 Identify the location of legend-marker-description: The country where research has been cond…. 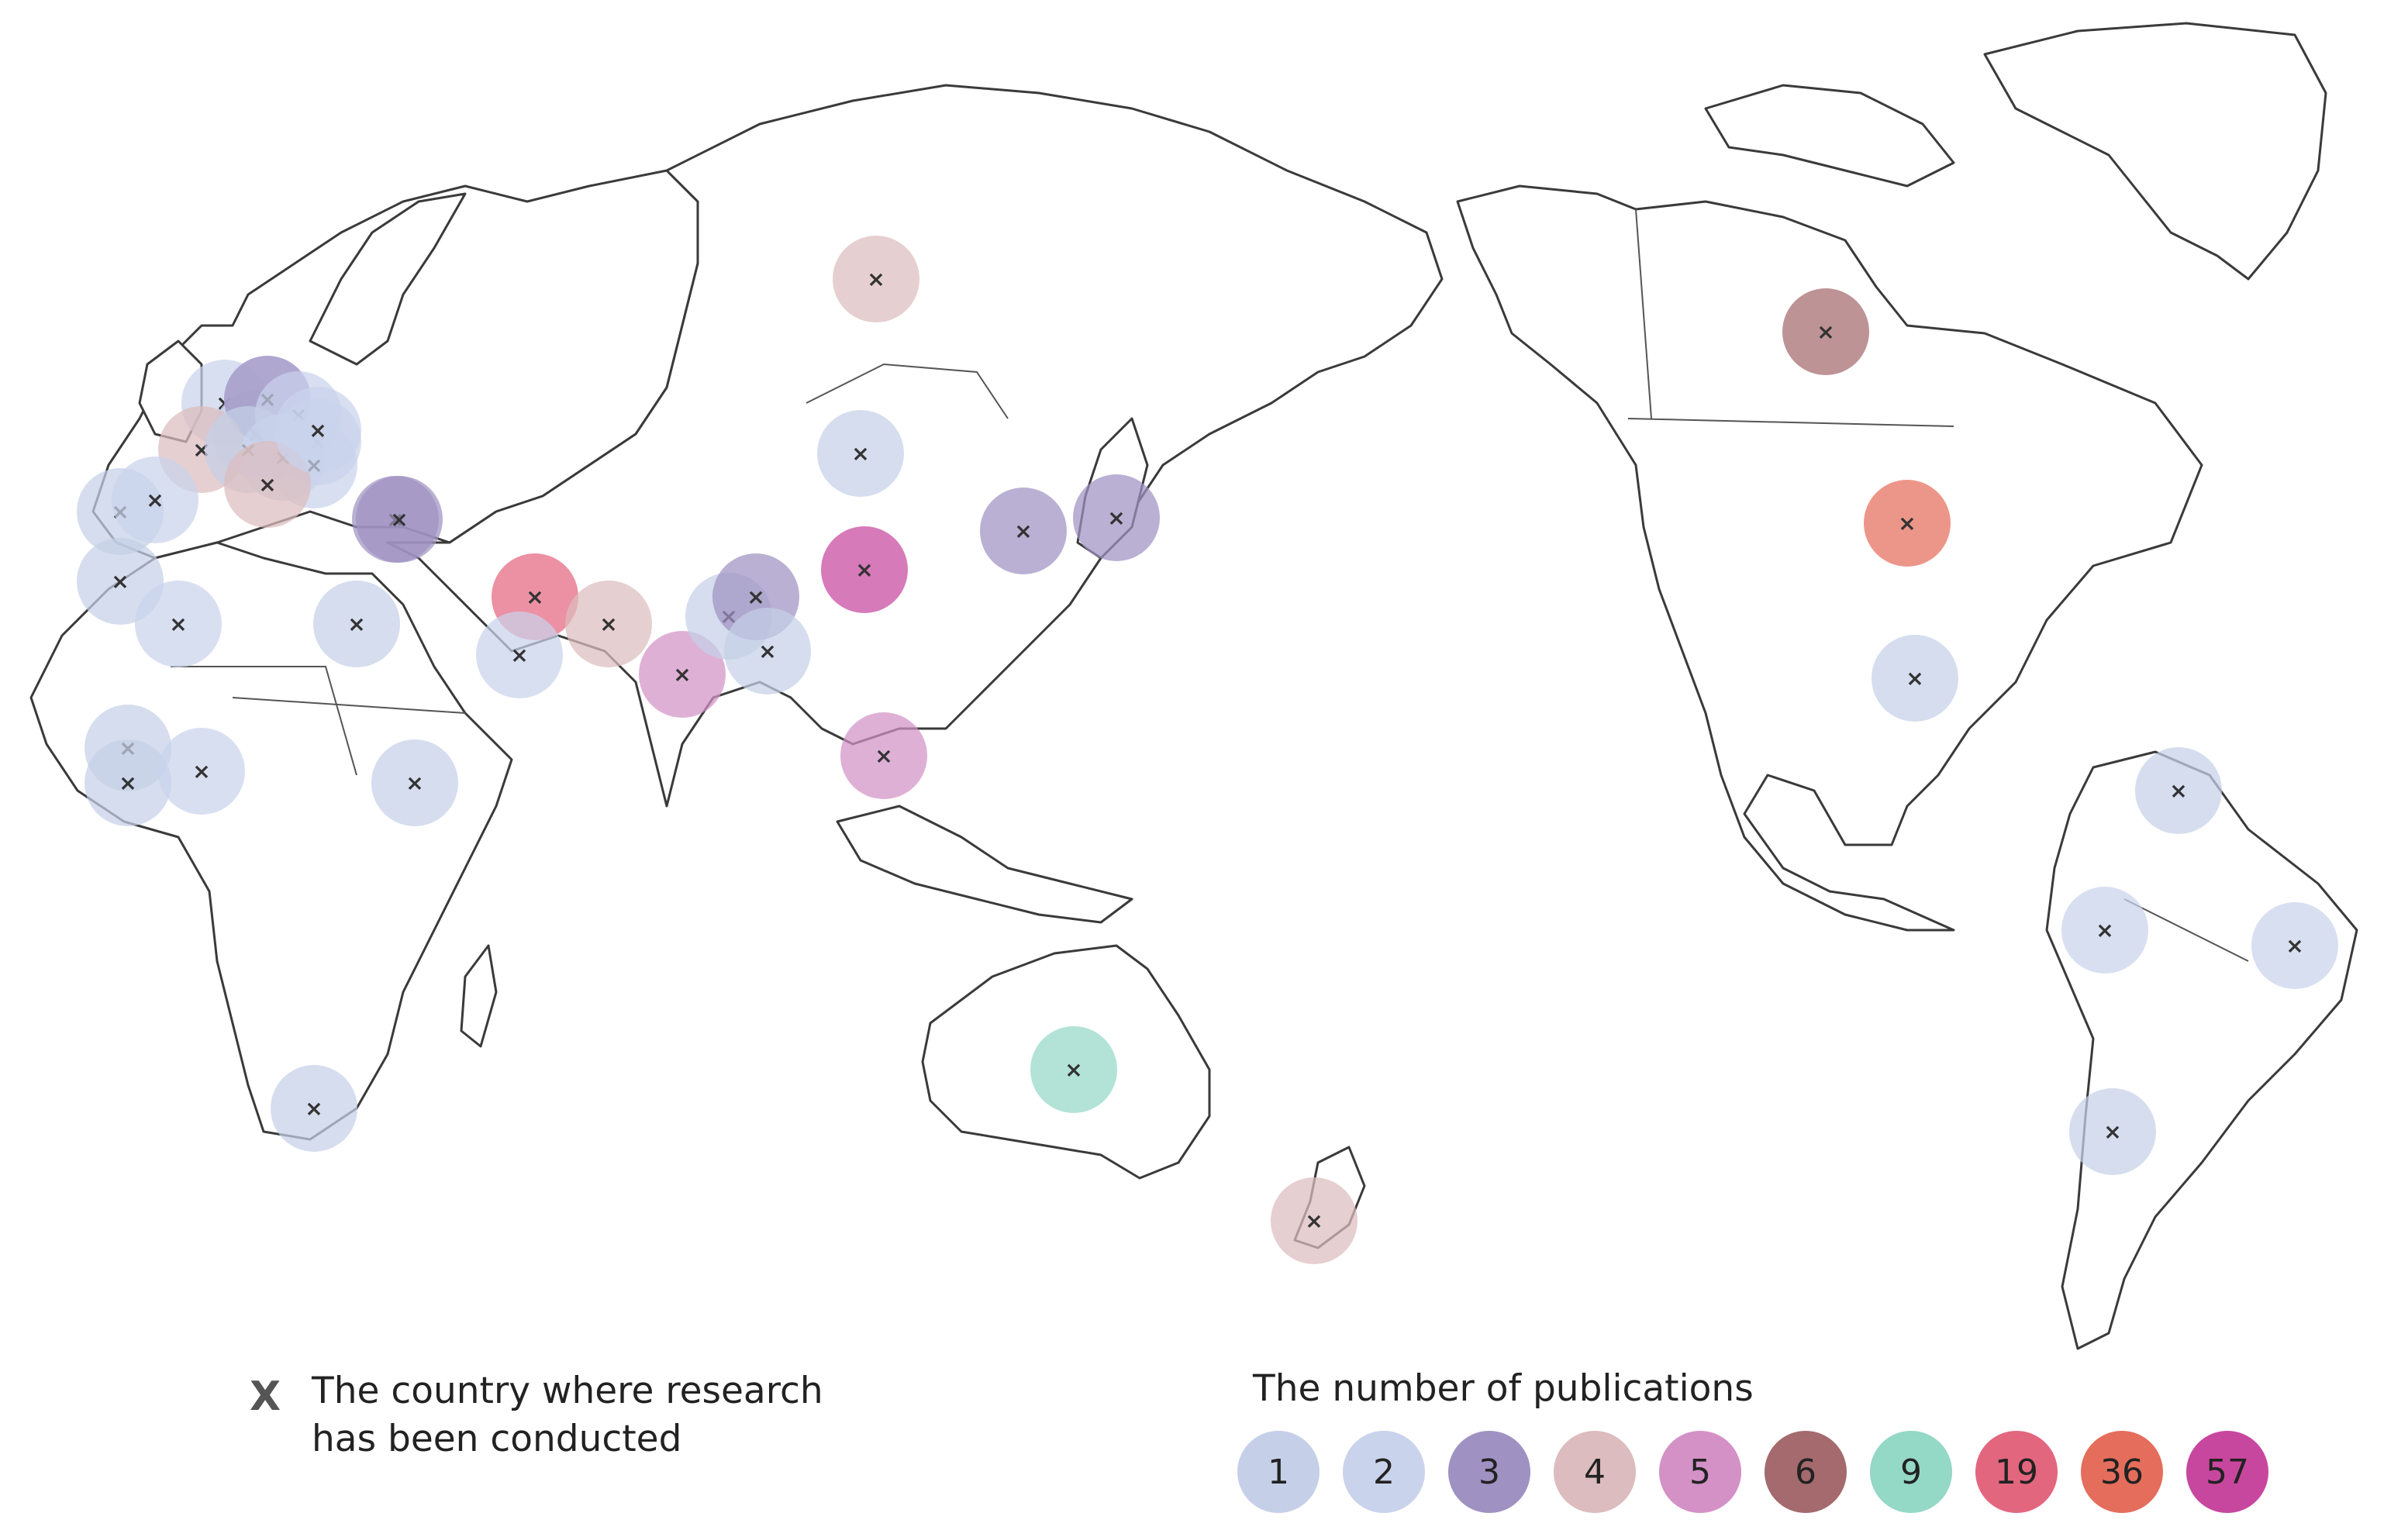
(567, 1415).